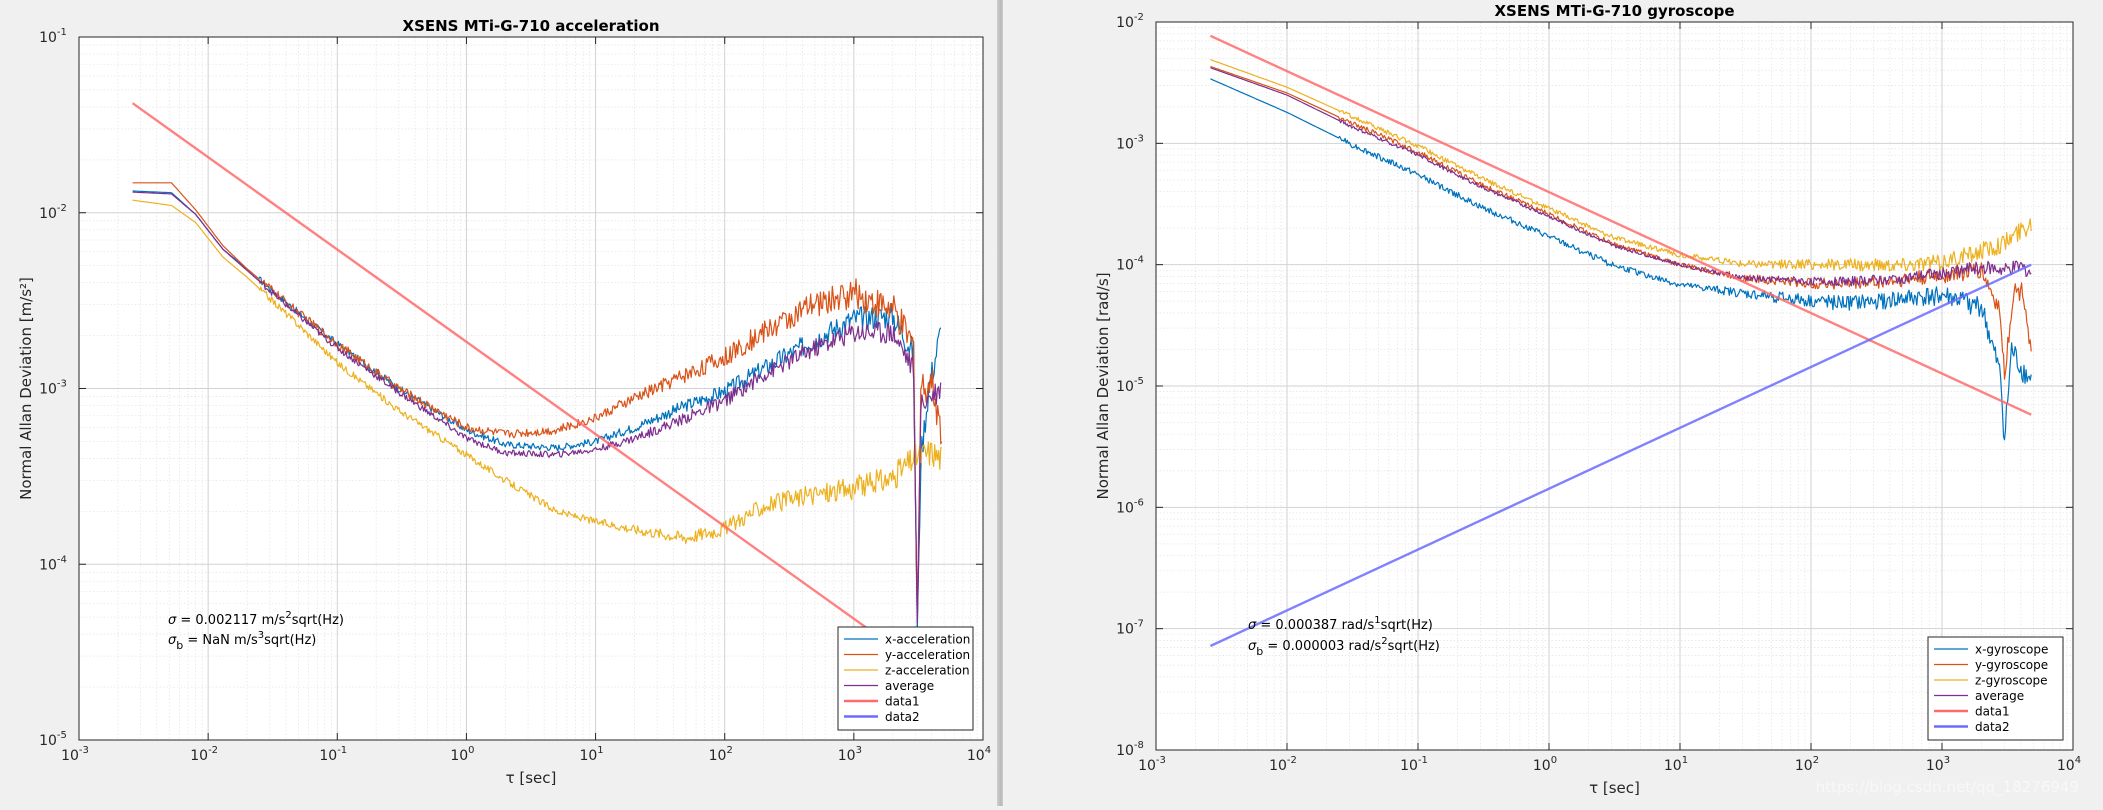 This screenshot has height=810, width=2103. What do you see at coordinates (927, 671) in the screenshot?
I see `legend-label-z-acceleration: z-acceleration` at bounding box center [927, 671].